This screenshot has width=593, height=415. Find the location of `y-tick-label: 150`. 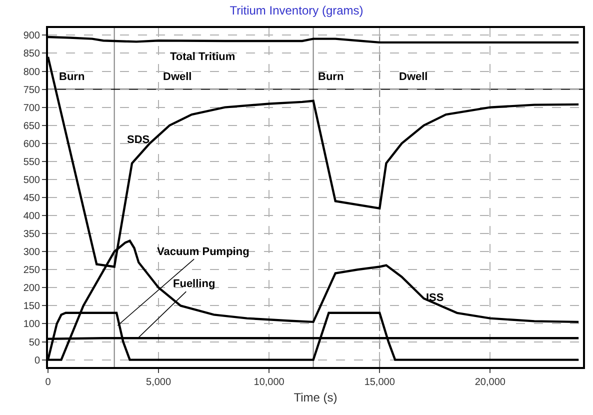

y-tick-label: 150 is located at coordinates (31, 306).